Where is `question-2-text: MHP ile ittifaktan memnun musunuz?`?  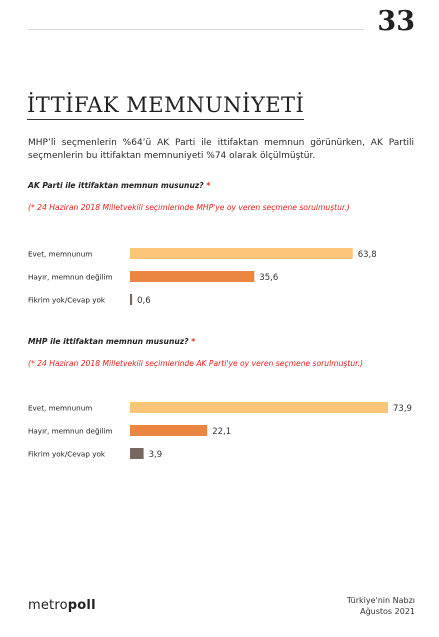
question-2-text: MHP ile ittifaktan memnun musunuz? is located at coordinates (108, 341).